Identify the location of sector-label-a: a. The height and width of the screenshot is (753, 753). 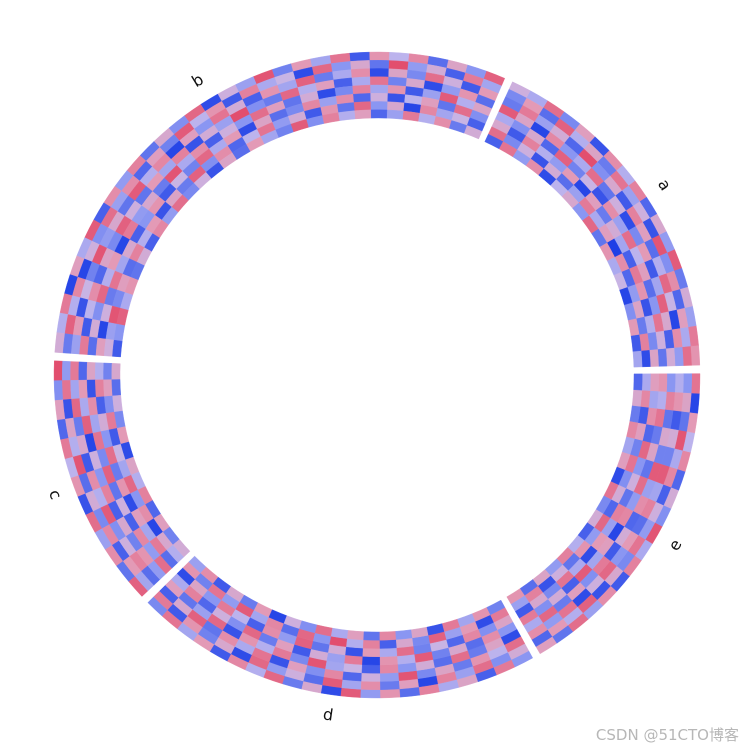
(664, 184).